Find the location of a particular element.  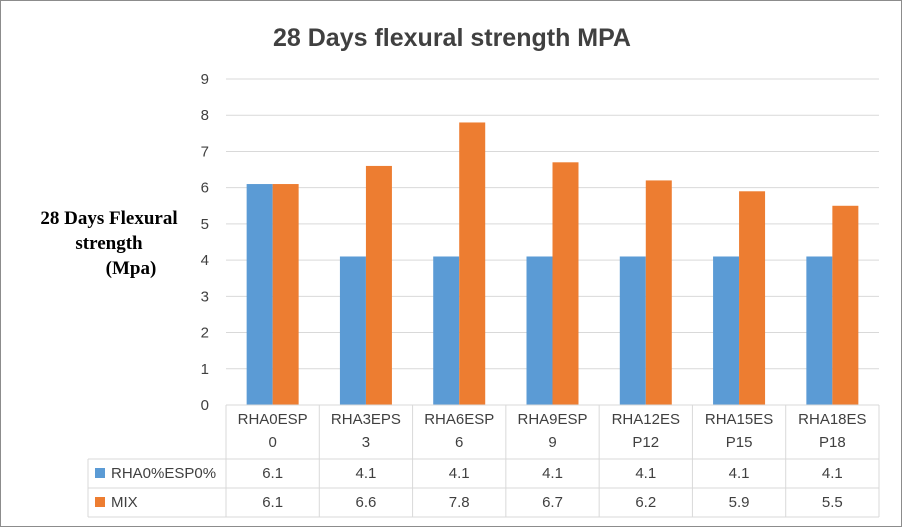

y-axis-label-line: 28 Days Flexural is located at coordinates (108, 218).